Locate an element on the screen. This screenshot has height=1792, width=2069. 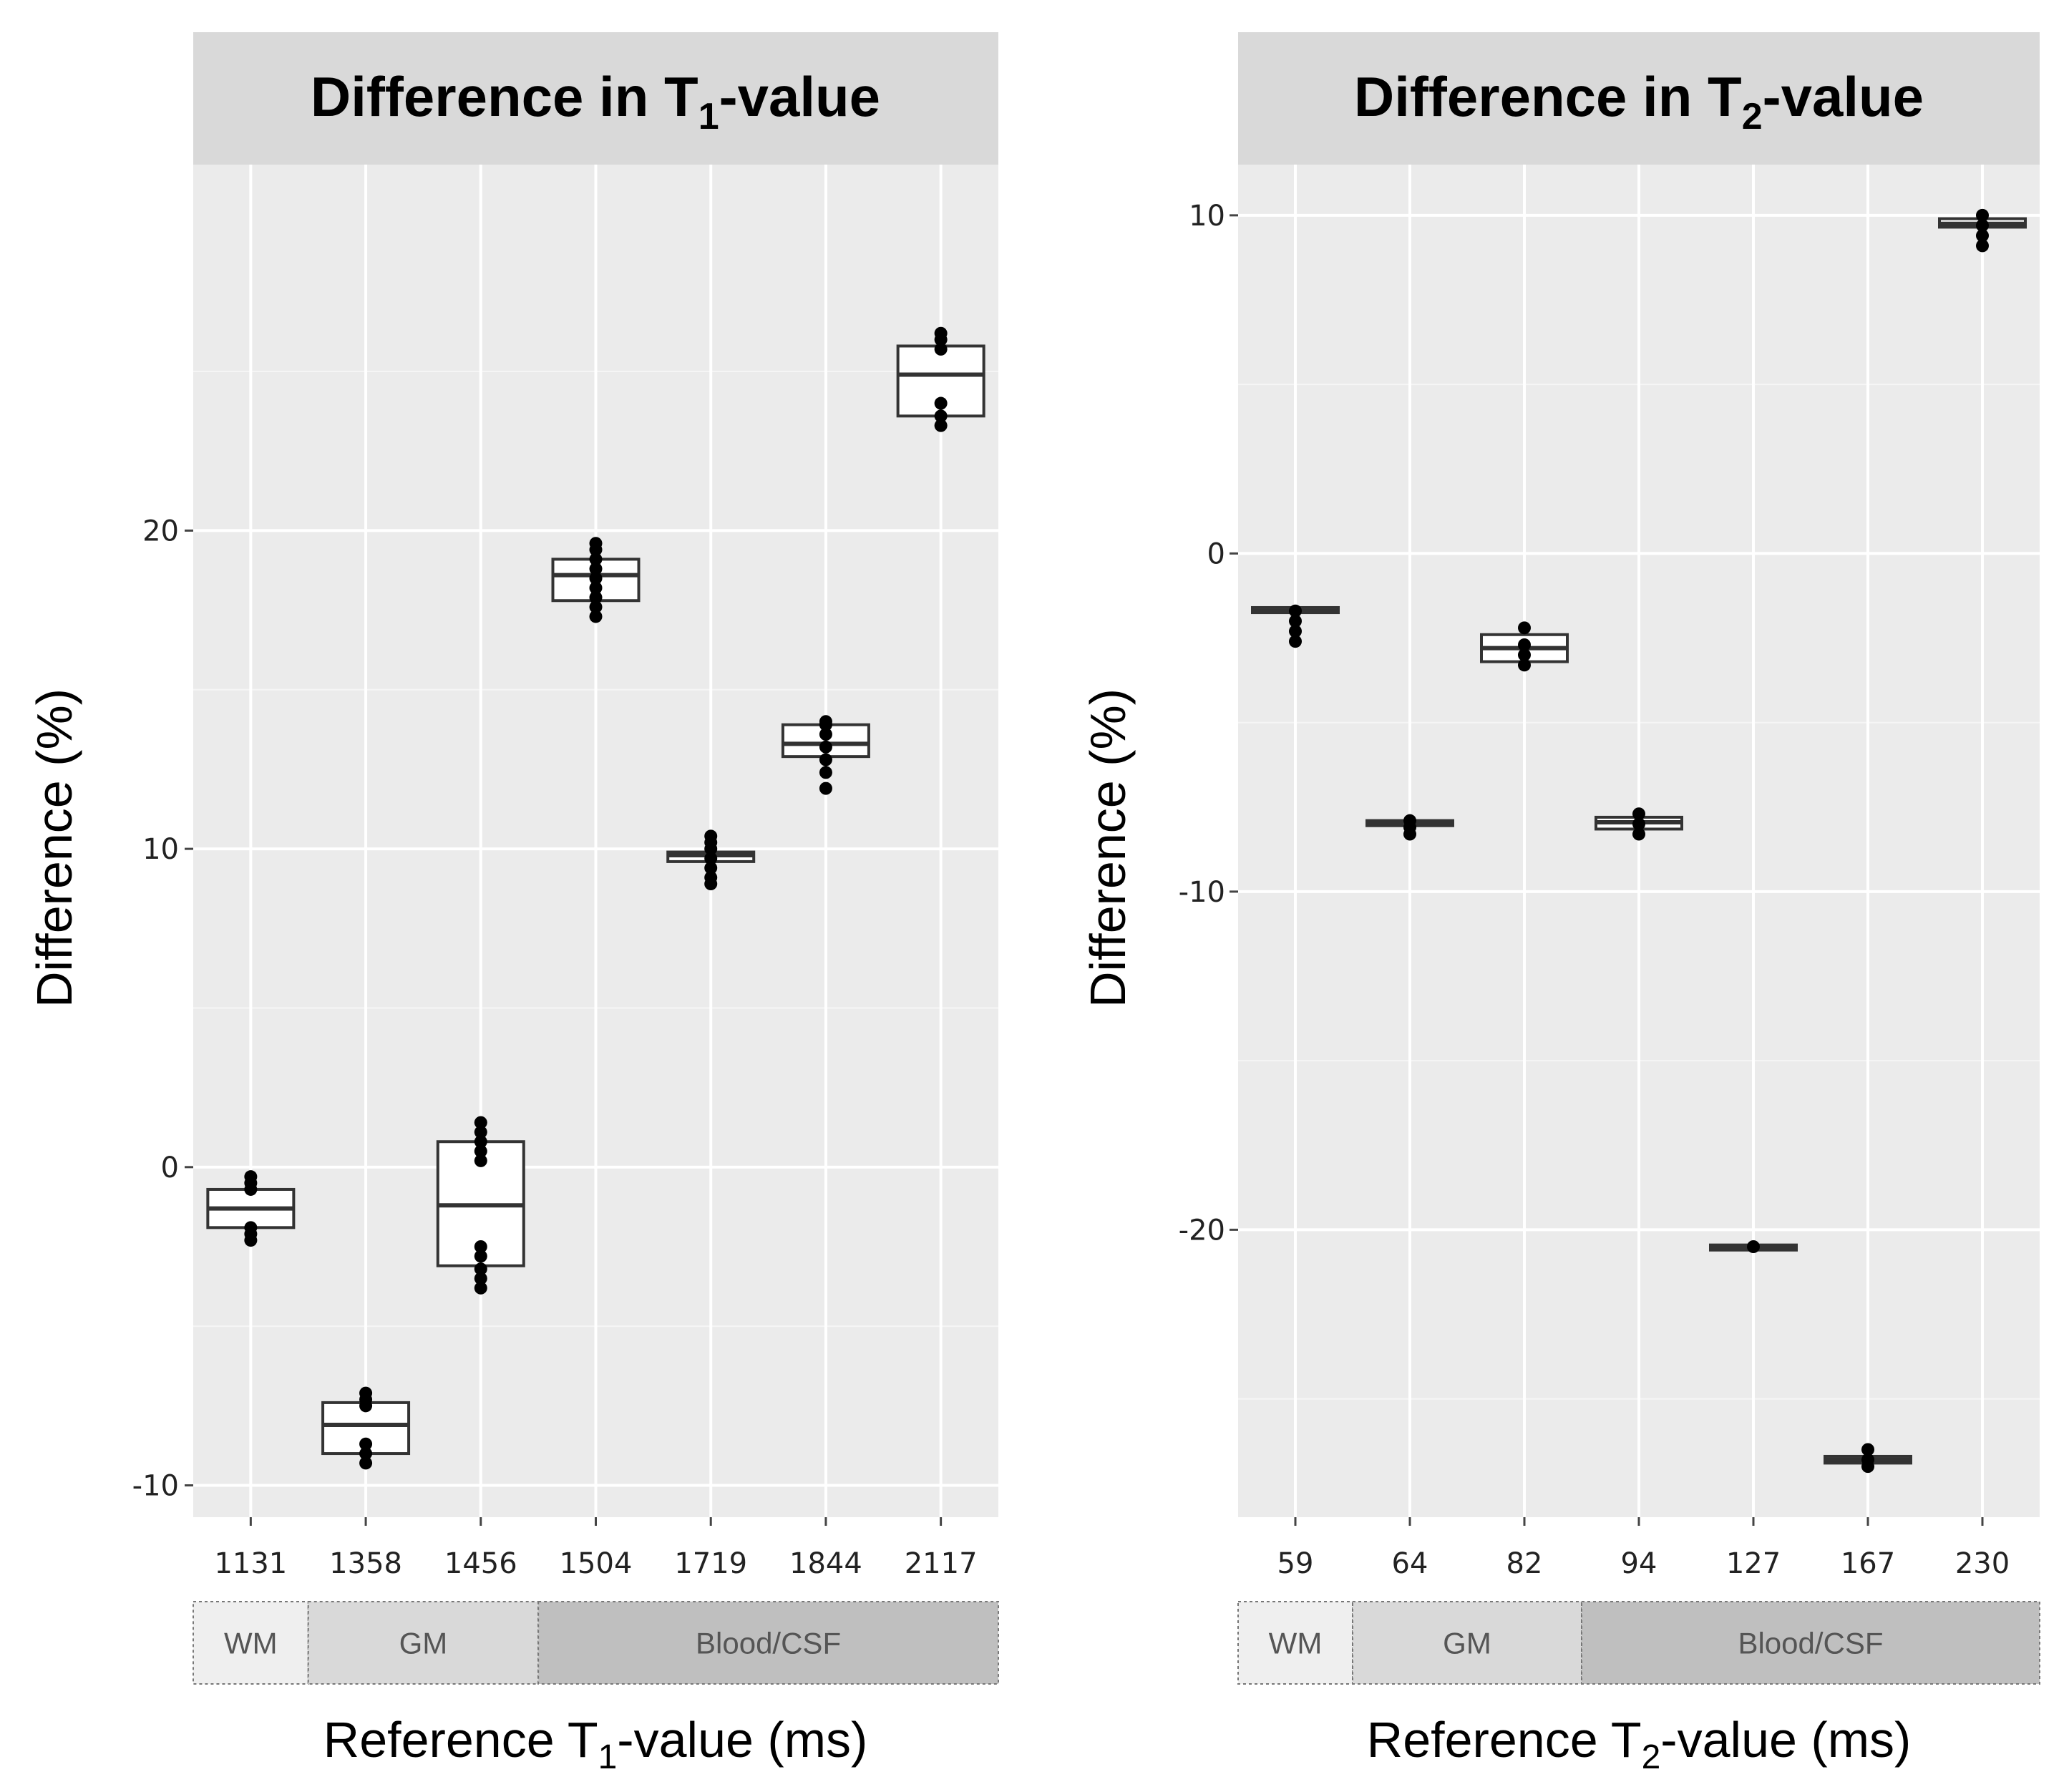
x-tick-label: 2117 is located at coordinates (941, 1563).